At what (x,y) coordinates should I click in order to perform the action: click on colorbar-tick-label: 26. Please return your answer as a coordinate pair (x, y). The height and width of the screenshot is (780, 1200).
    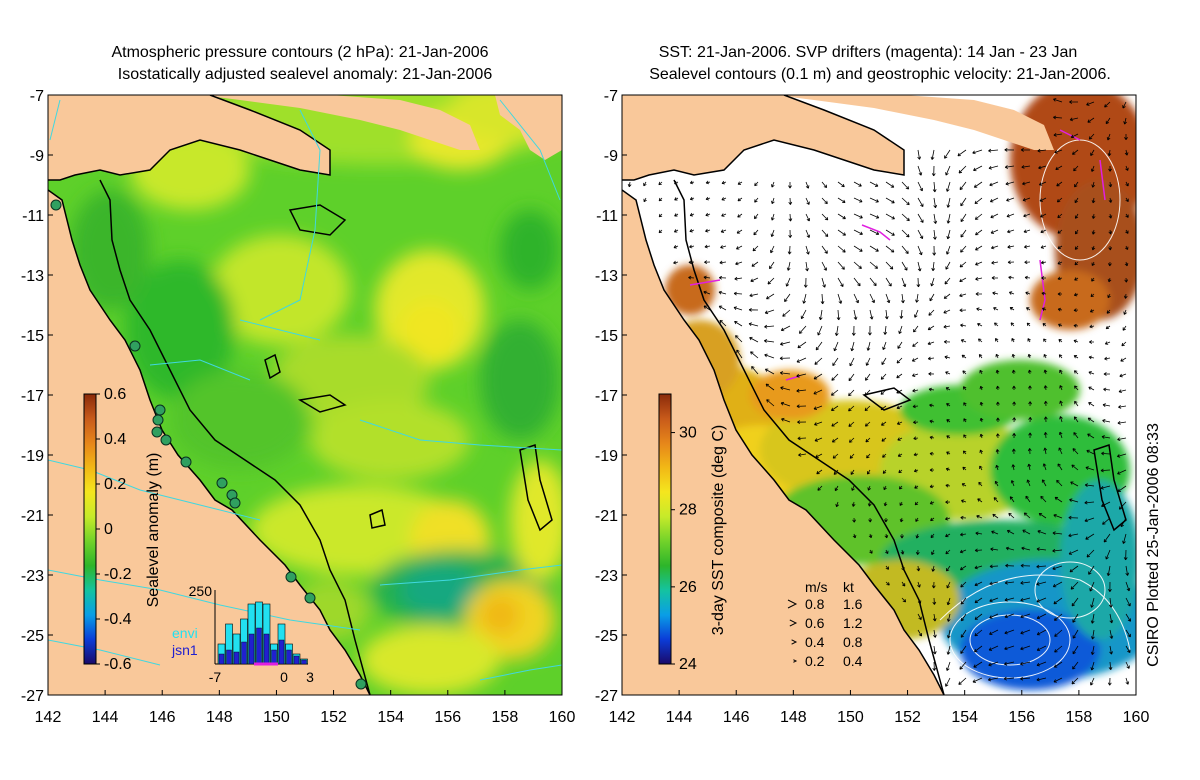
    Looking at the image, I should click on (688, 587).